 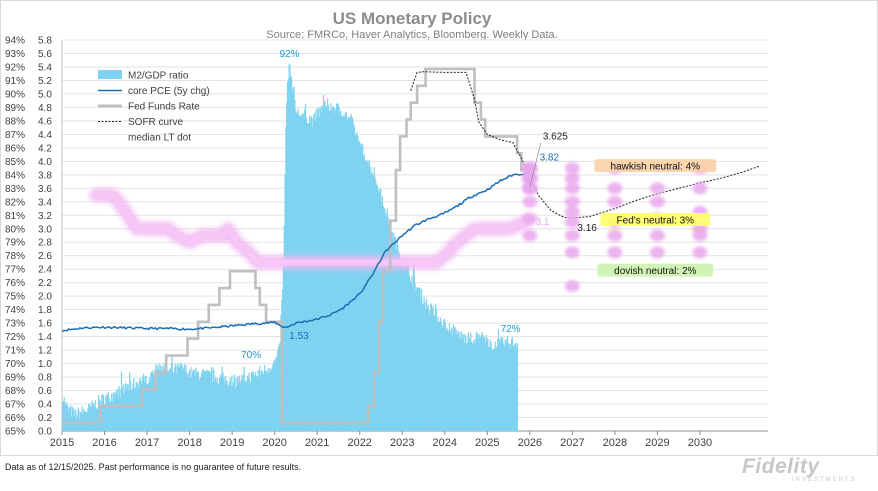 What do you see at coordinates (15, 405) in the screenshot?
I see `left-axis-tick-label: 67%` at bounding box center [15, 405].